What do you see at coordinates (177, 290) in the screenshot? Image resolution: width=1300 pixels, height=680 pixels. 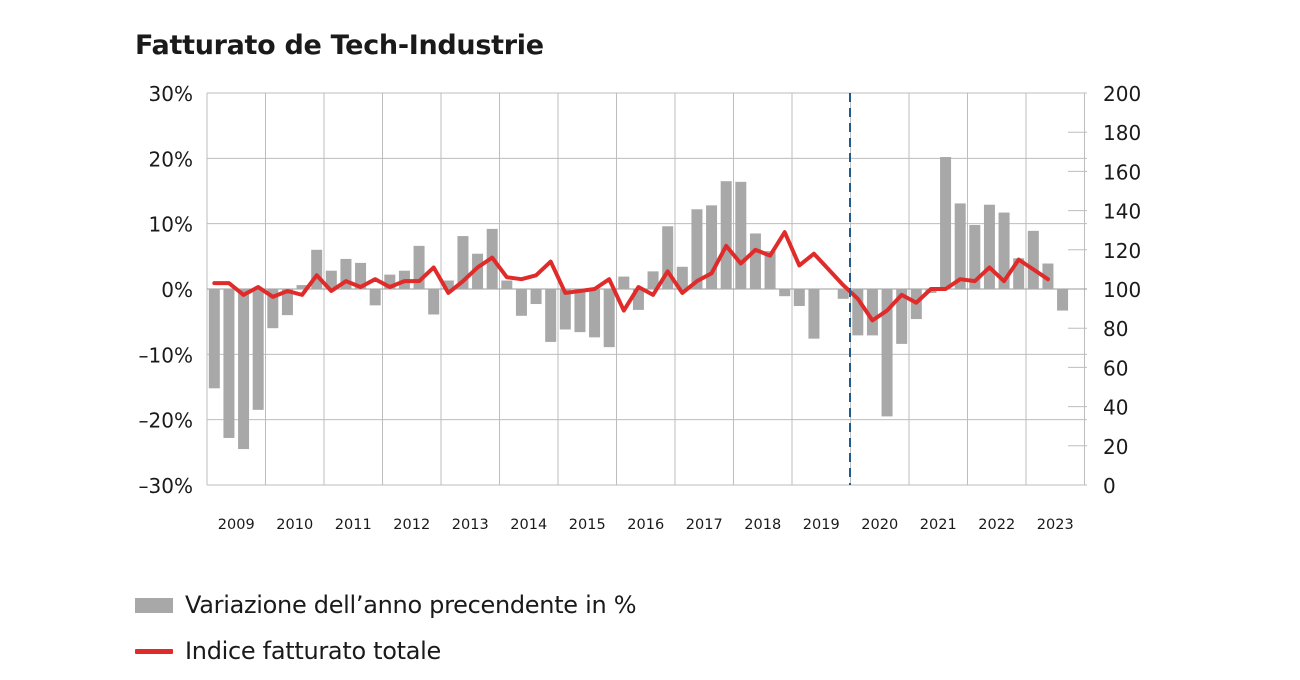 I see `left-tick-label: 0%` at bounding box center [177, 290].